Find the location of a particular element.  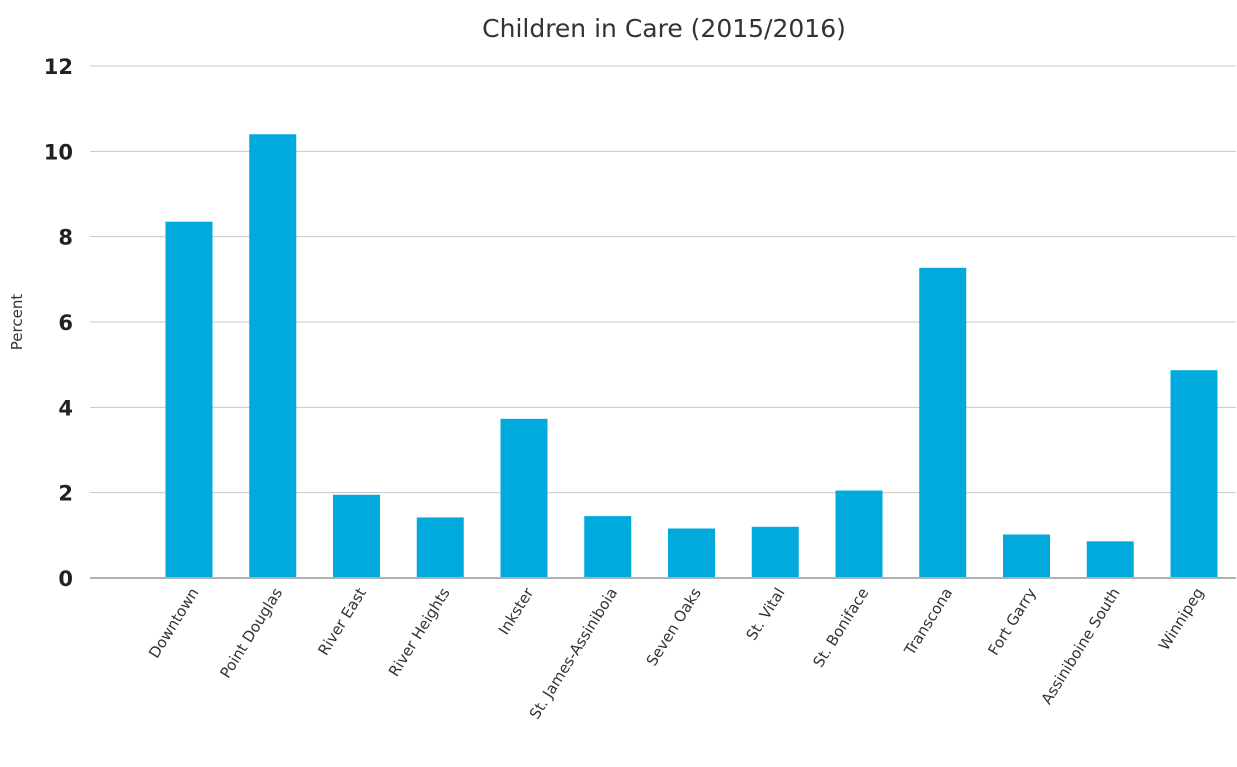

y-axis-ticks: 0 2 4 6 8 10 12 is located at coordinates (58, 323).